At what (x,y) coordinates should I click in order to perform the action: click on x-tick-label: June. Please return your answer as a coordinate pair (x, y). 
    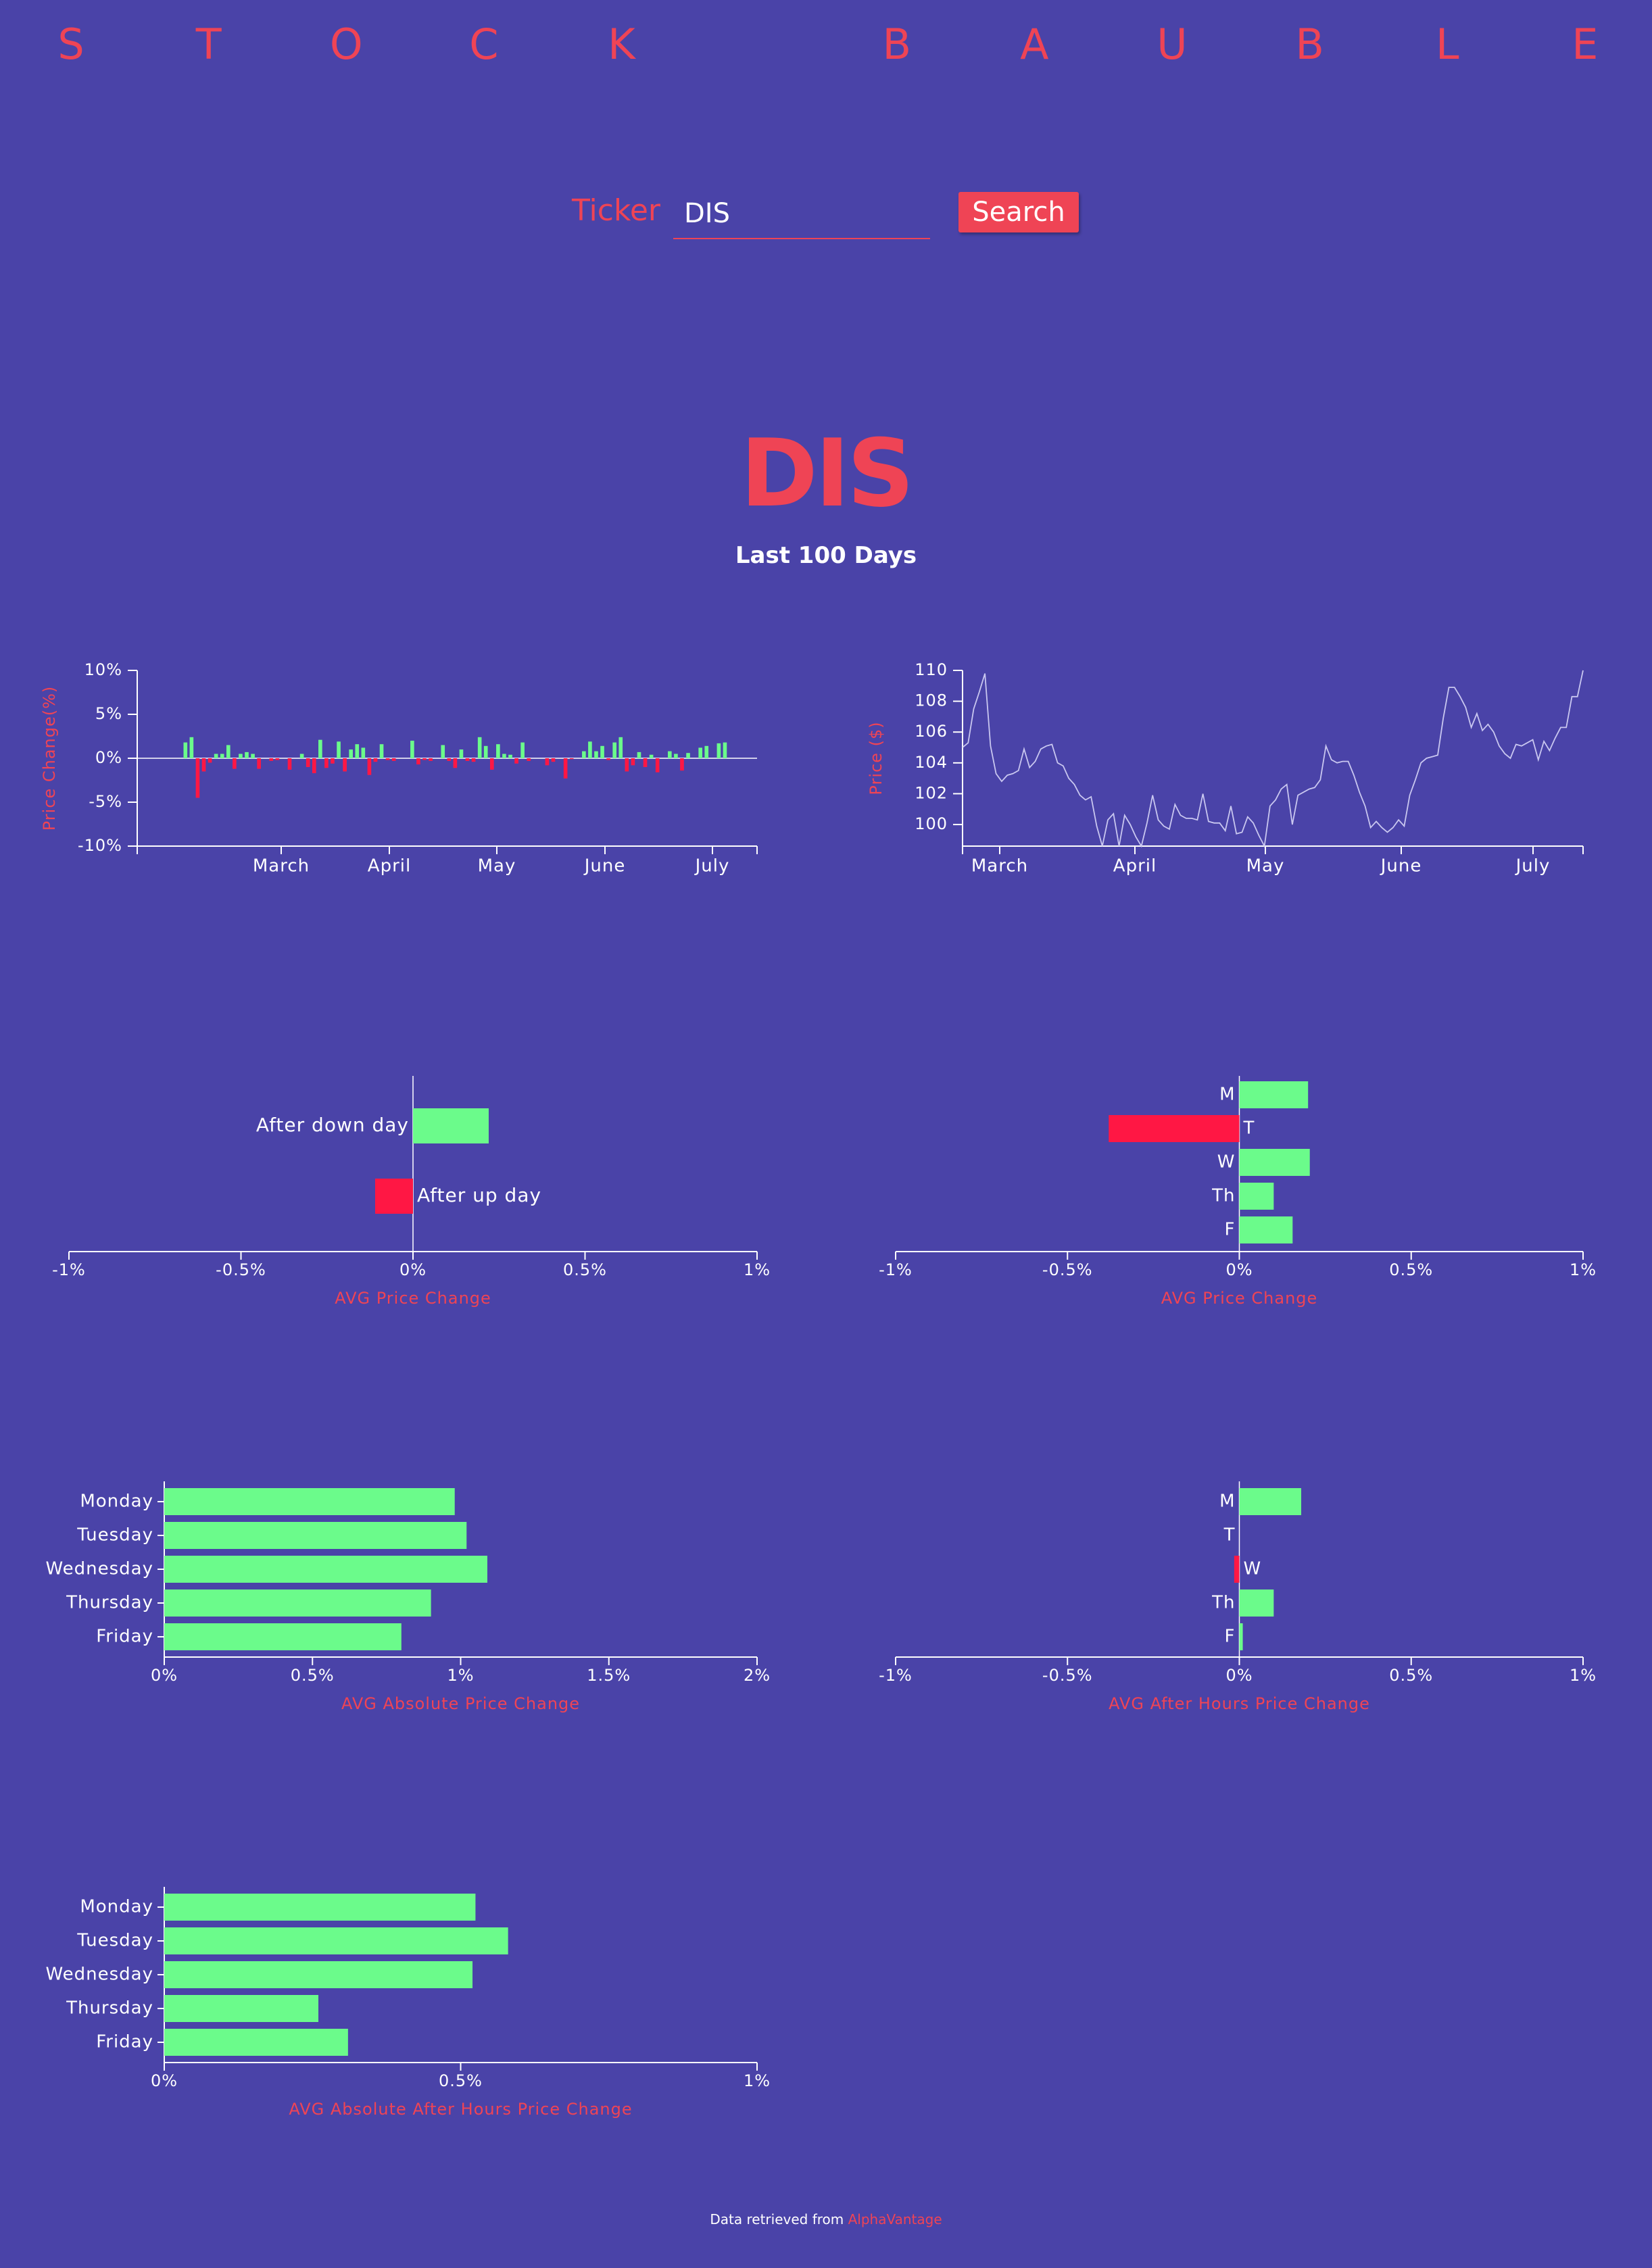
    Looking at the image, I should click on (1401, 866).